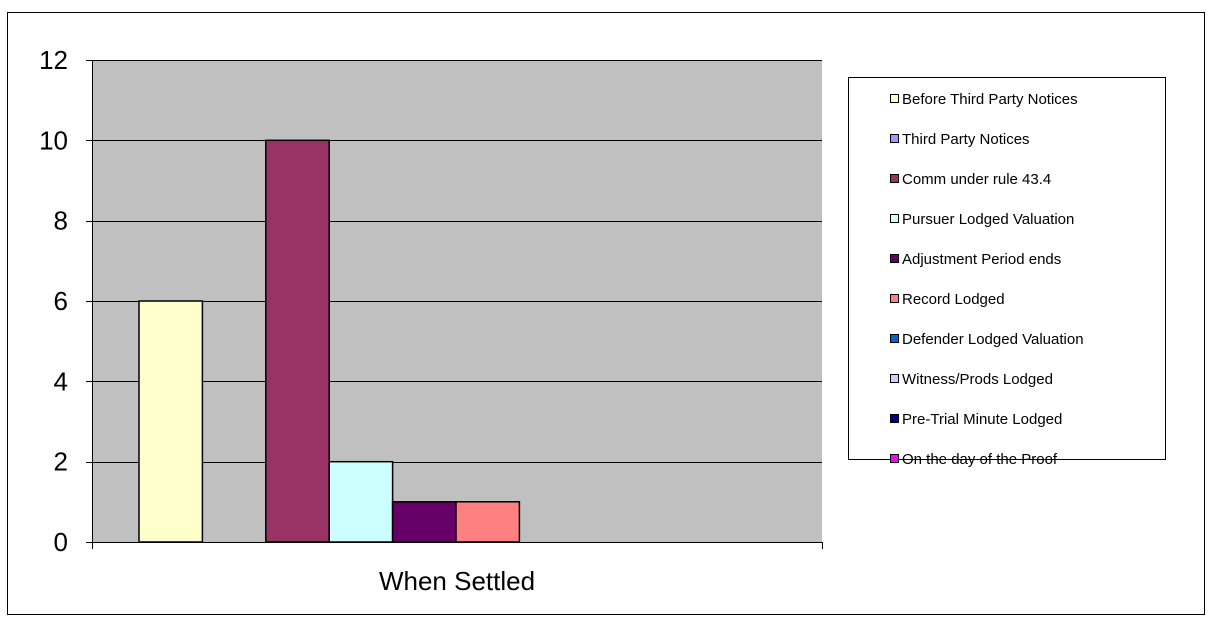 This screenshot has height=621, width=1212. Describe the element at coordinates (990, 99) in the screenshot. I see `legend-label: Before Third Party Notices` at that location.